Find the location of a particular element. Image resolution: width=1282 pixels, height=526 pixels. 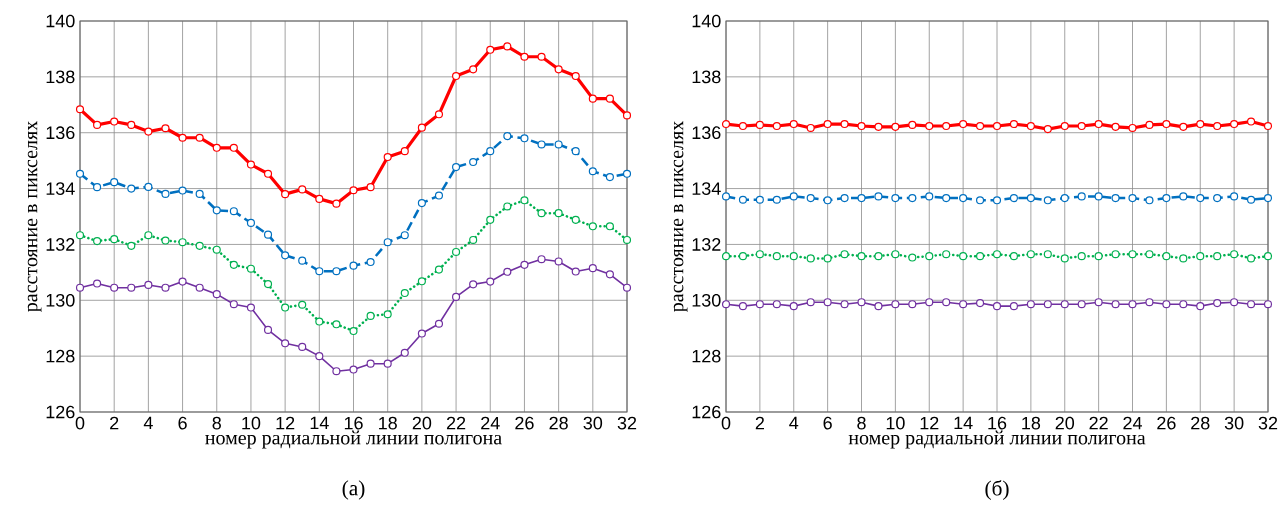

x-tick-label: 30 is located at coordinates (1234, 423).